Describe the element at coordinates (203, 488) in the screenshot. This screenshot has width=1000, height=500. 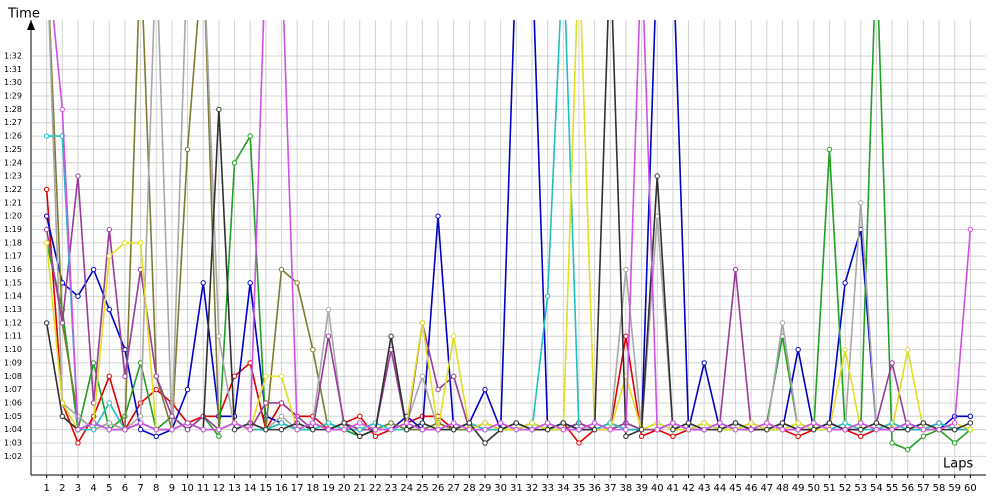
I see `x-tick-label: 11` at that location.